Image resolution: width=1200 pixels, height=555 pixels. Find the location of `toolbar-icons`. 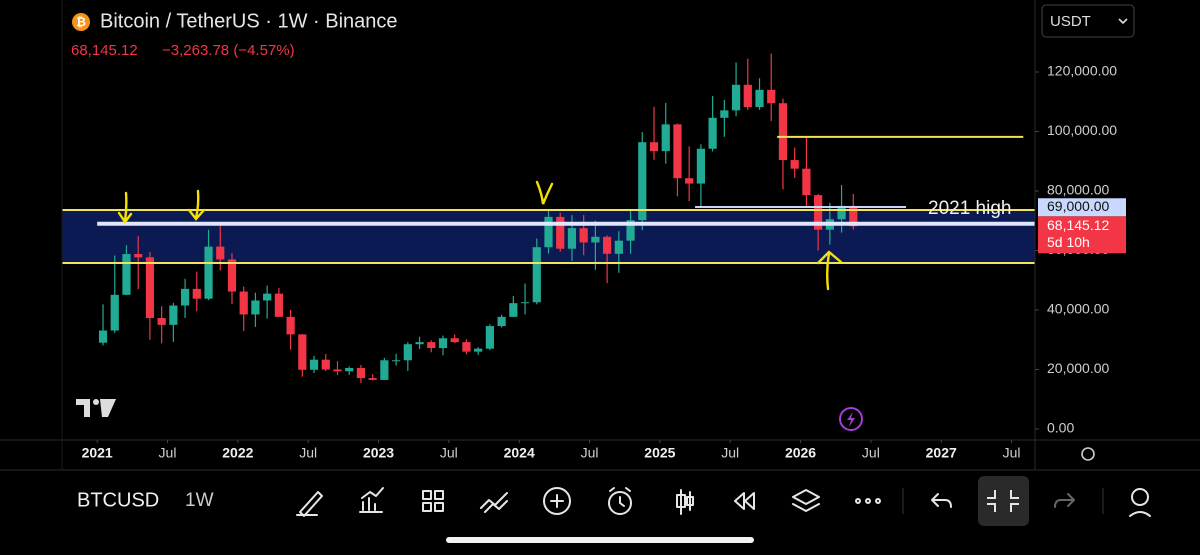

toolbar-icons is located at coordinates (723, 502).